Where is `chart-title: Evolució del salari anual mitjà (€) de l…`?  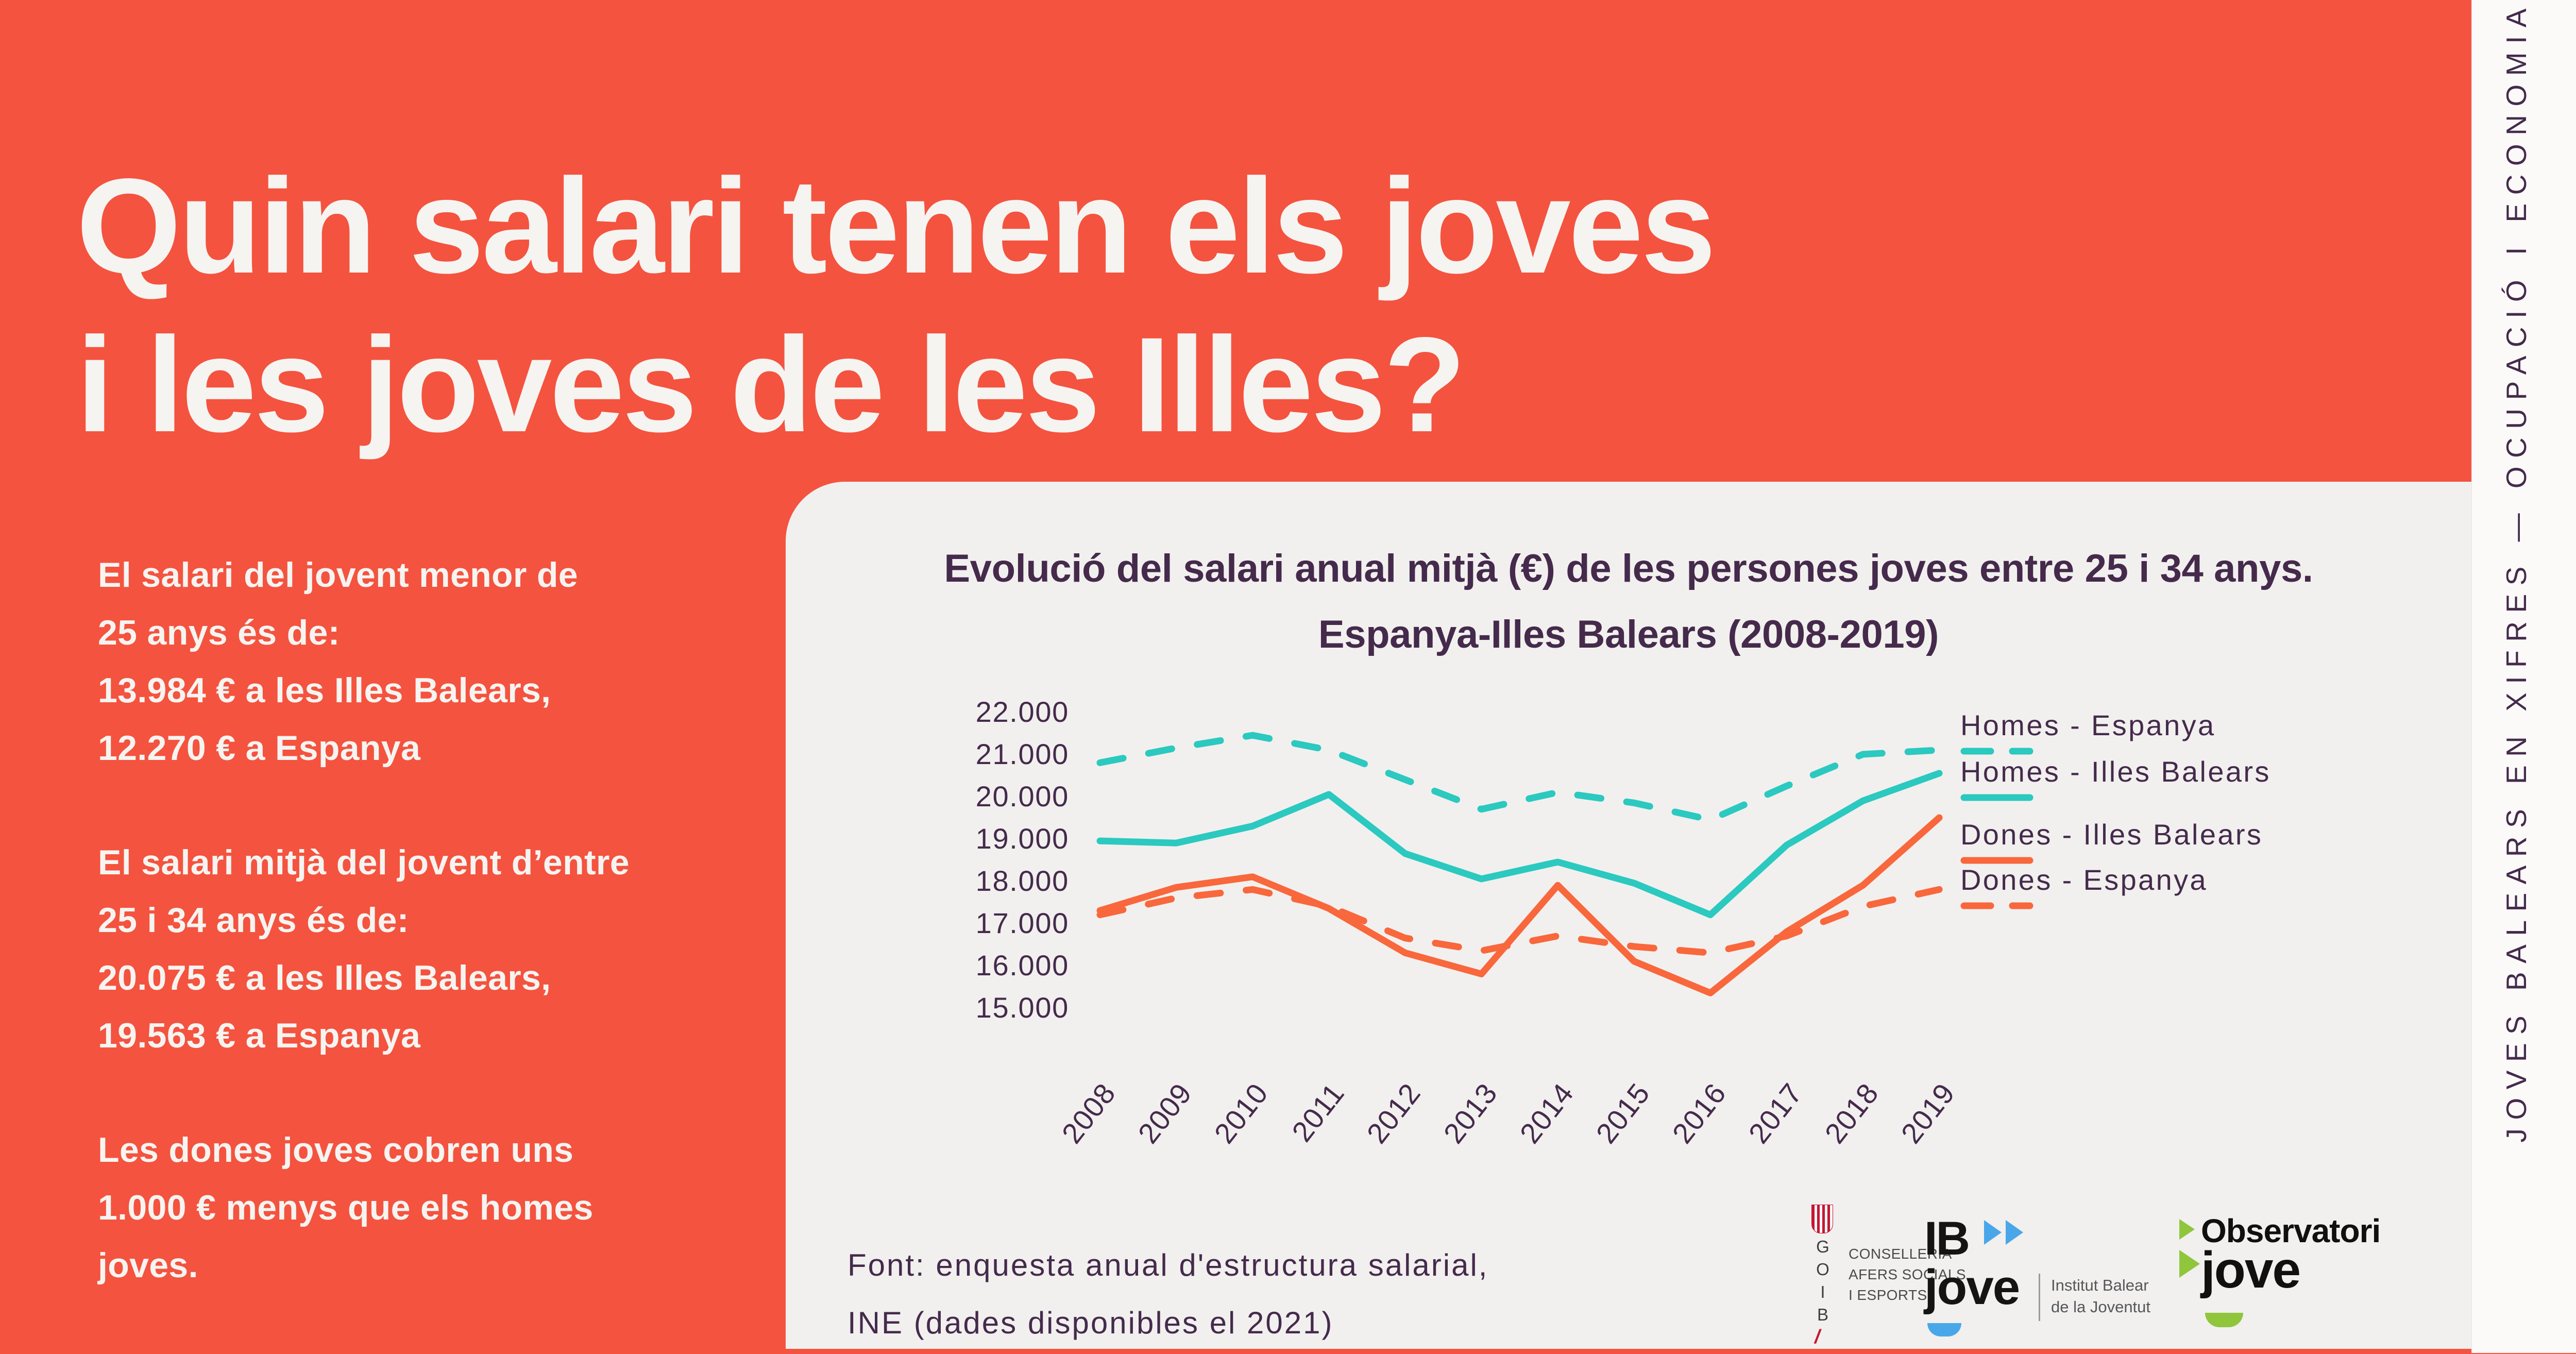 chart-title: Evolució del salari anual mitjà (€) de l… is located at coordinates (1628, 601).